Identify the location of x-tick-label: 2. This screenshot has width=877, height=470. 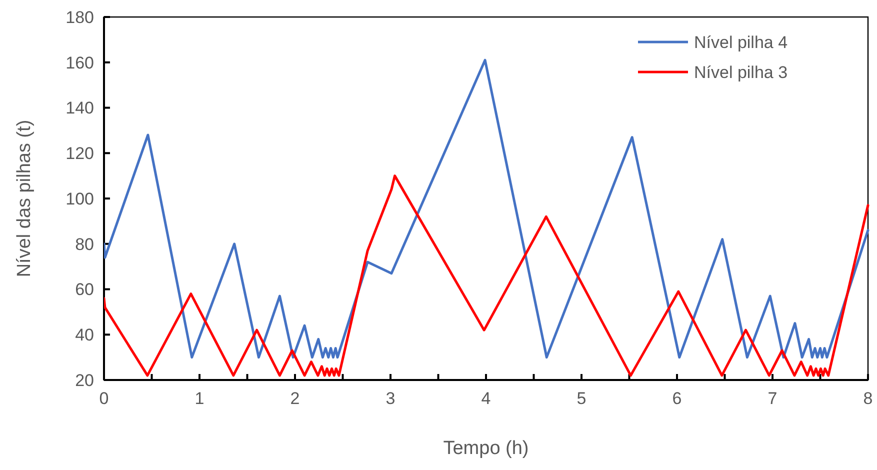
(295, 398).